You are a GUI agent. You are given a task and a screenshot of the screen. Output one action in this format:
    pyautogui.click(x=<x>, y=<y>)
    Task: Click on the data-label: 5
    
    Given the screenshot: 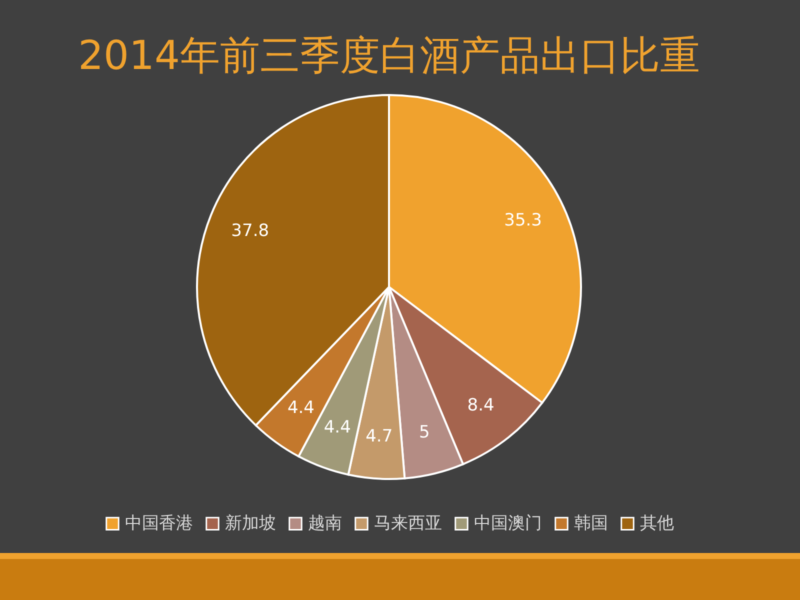 What is the action you would take?
    pyautogui.click(x=424, y=432)
    